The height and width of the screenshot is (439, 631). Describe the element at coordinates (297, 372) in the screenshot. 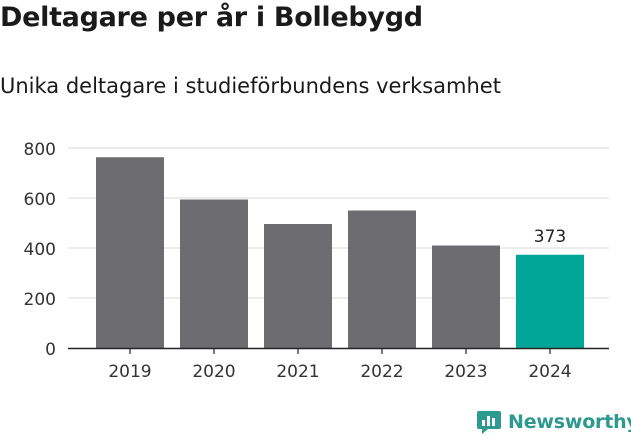

I see `x-tick-label: 2021` at that location.